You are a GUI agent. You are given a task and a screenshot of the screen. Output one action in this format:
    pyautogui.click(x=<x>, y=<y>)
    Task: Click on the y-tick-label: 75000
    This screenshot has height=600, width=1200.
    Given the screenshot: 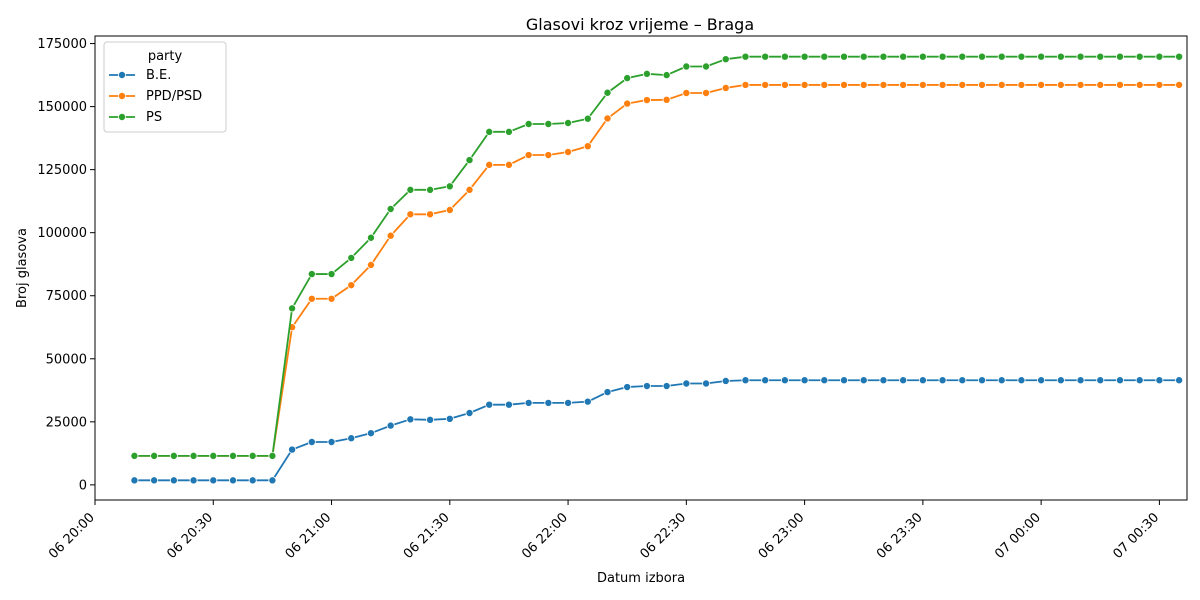 What is the action you would take?
    pyautogui.click(x=66, y=296)
    